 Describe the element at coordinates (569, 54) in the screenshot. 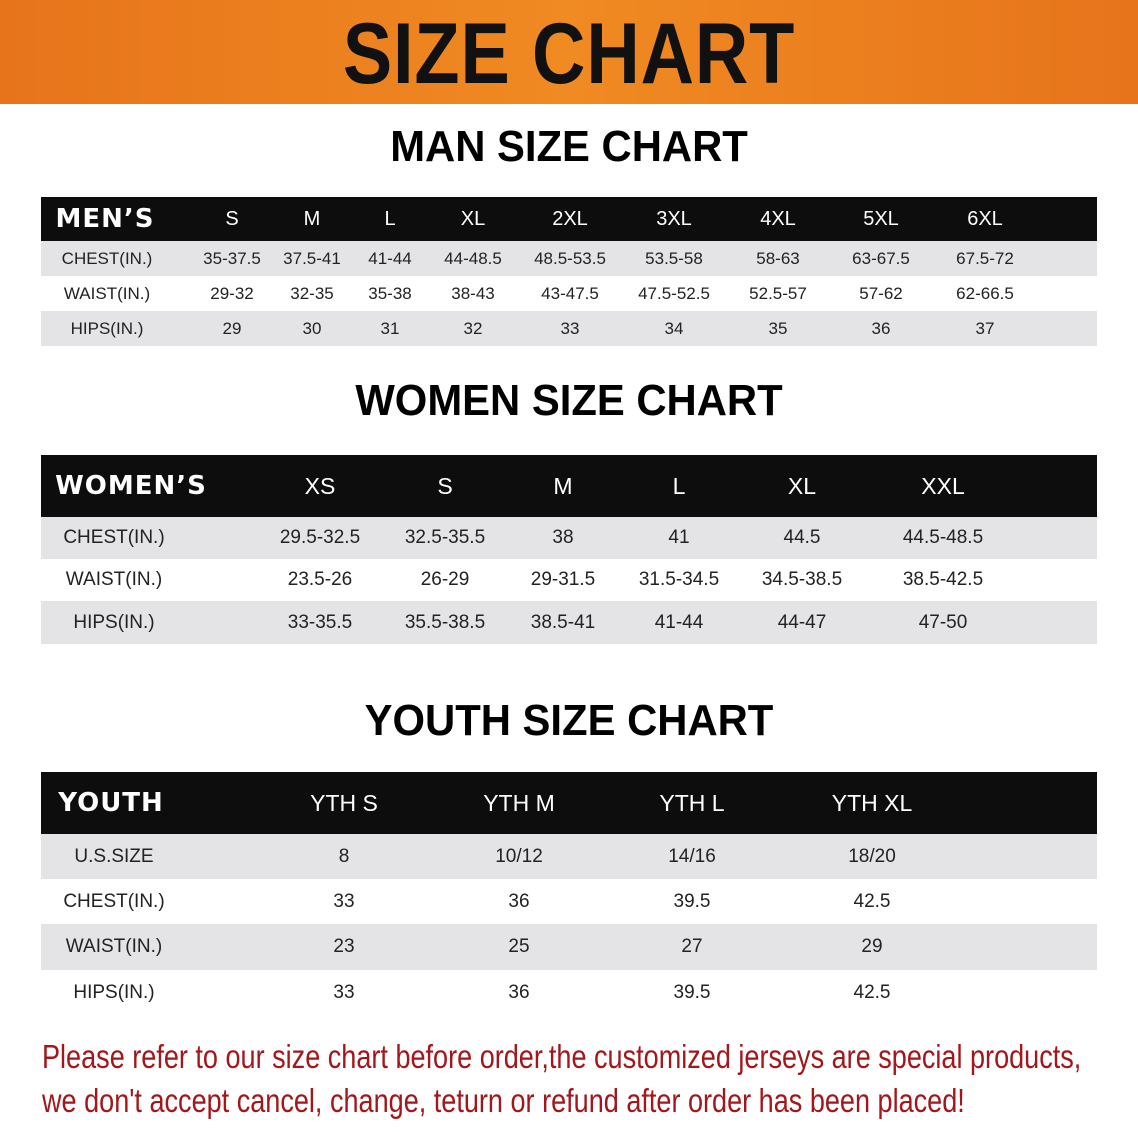

I see `page-title: SIZE CHART` at that location.